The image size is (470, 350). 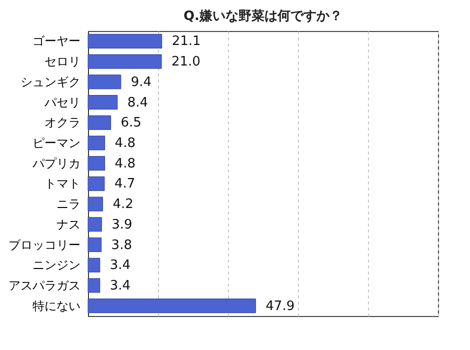 What do you see at coordinates (56, 41) in the screenshot?
I see `y-tick-label: ゴーヤー` at bounding box center [56, 41].